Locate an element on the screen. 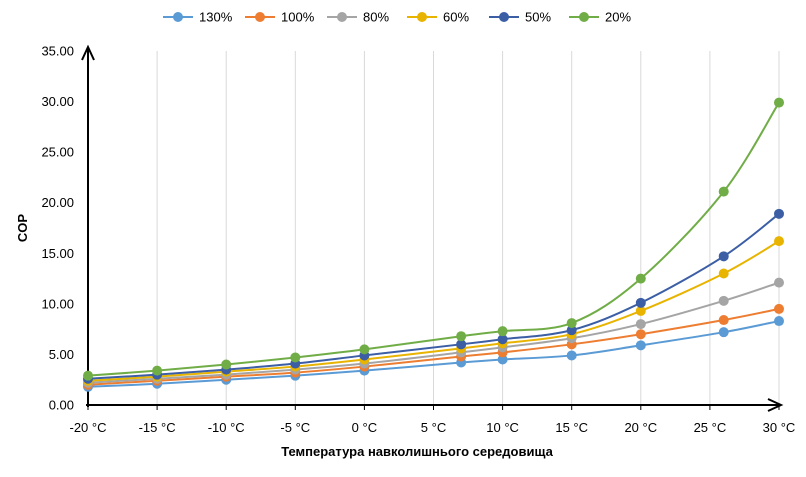 Image resolution: width=806 pixels, height=477 pixels. x-tick-label: 10 °C is located at coordinates (502, 427).